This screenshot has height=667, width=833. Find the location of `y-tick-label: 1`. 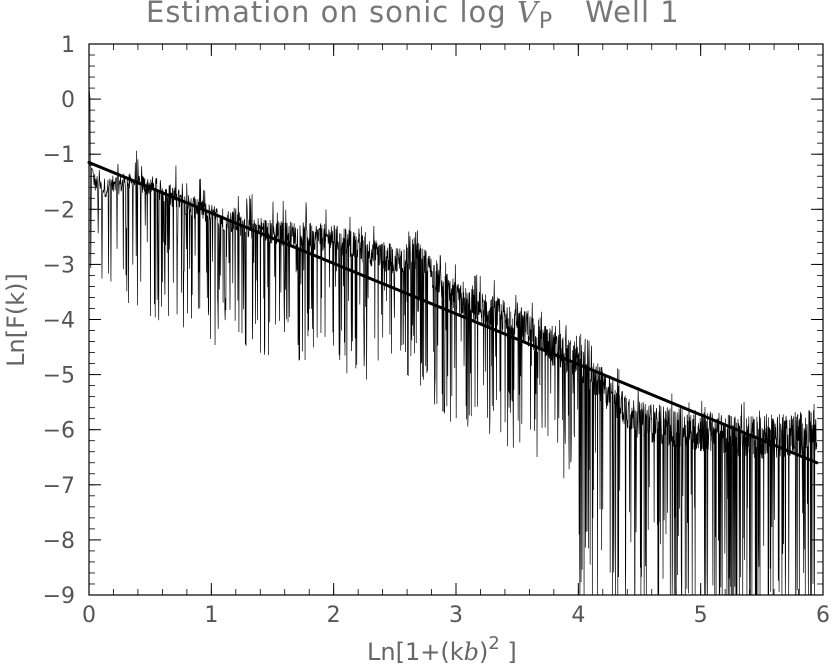

y-tick-label: 1 is located at coordinates (68, 45).